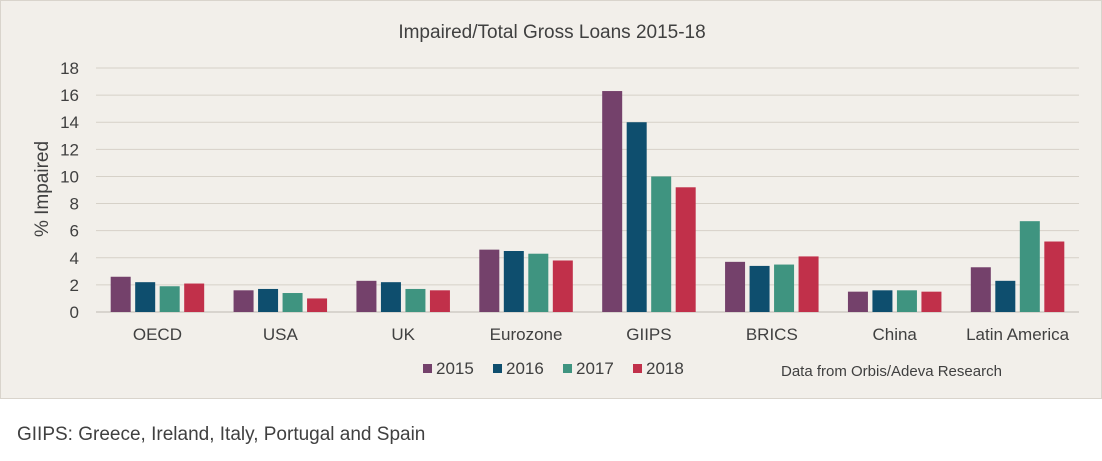 The height and width of the screenshot is (461, 1102). I want to click on x-tick-label: UK, so click(403, 334).